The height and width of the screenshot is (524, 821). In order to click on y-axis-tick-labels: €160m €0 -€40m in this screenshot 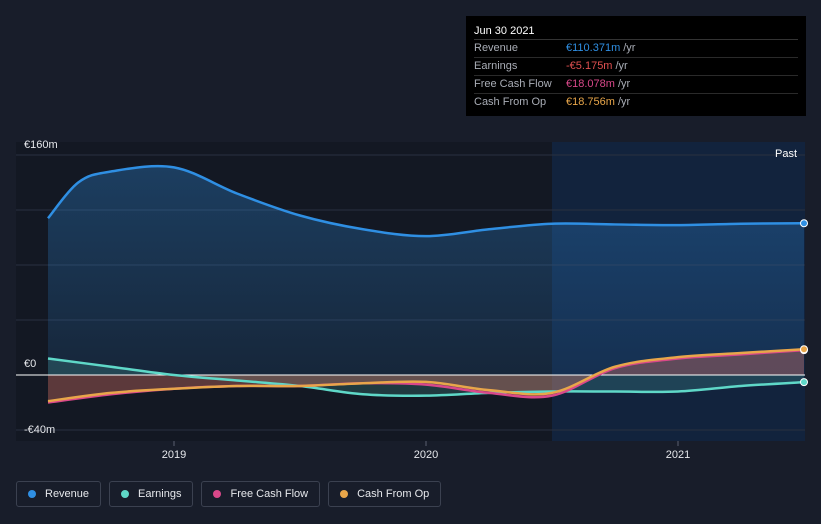, I will do `click(41, 287)`.